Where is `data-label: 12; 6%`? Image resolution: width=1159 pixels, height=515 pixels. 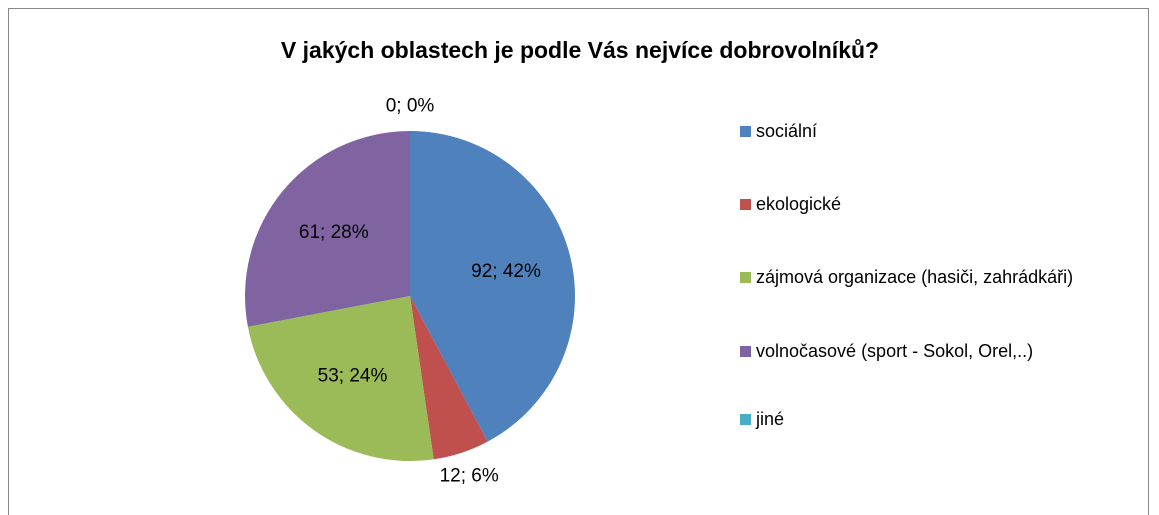
data-label: 12; 6% is located at coordinates (469, 475).